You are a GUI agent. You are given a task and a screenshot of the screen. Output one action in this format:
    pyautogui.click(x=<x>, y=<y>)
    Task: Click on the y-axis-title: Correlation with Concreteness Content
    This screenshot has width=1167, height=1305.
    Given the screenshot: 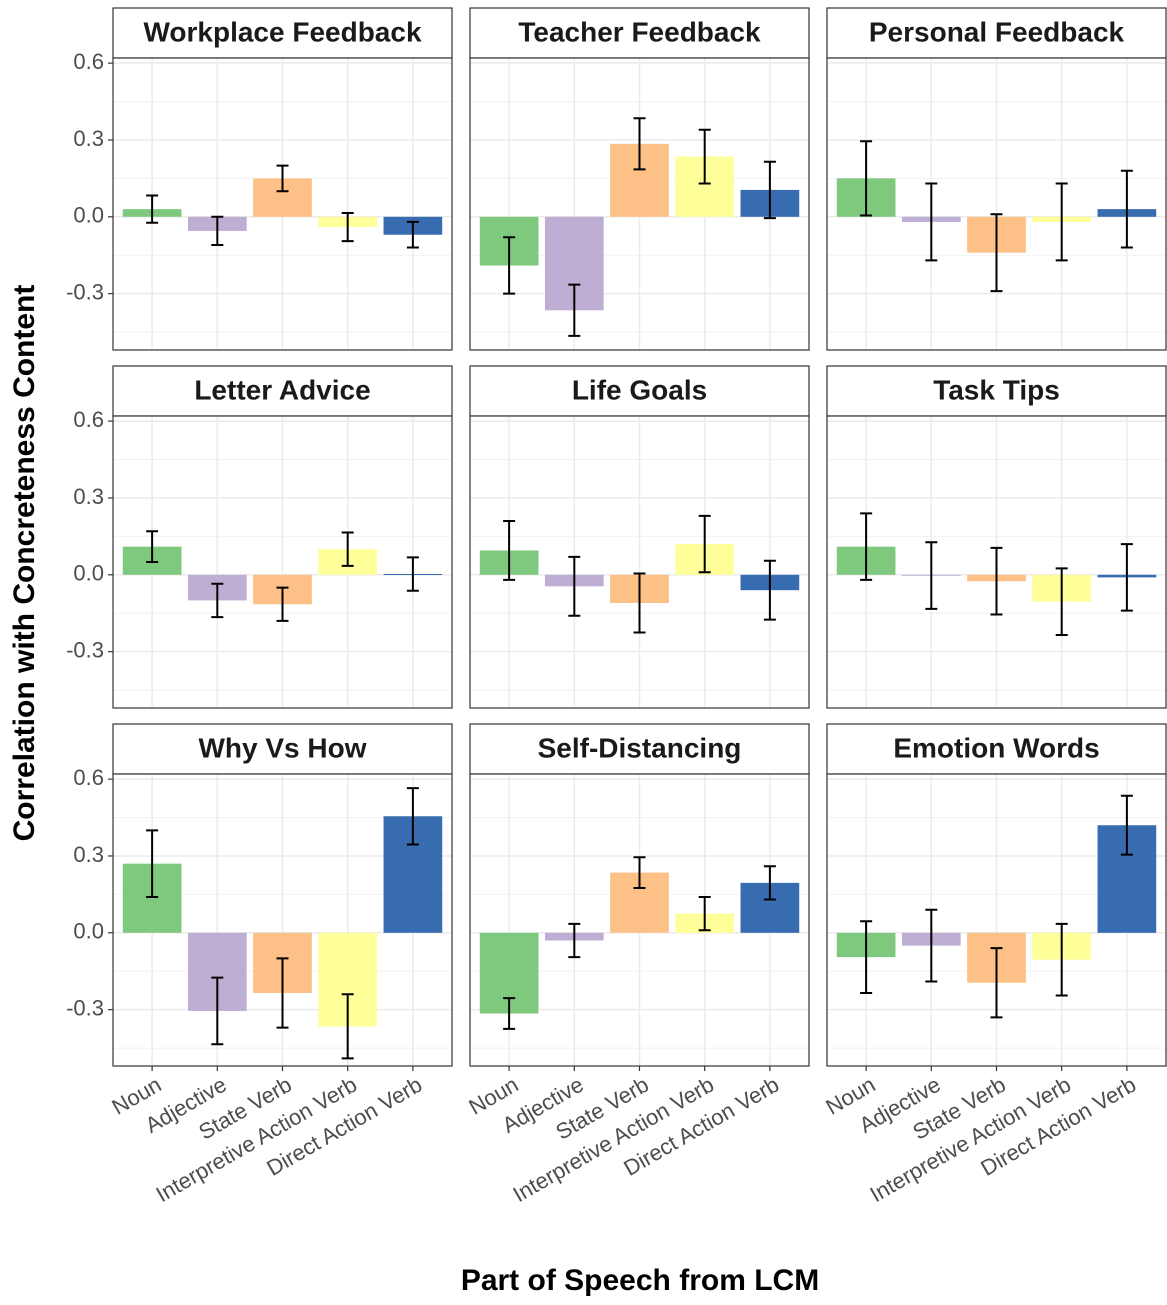 What is the action you would take?
    pyautogui.click(x=24, y=563)
    